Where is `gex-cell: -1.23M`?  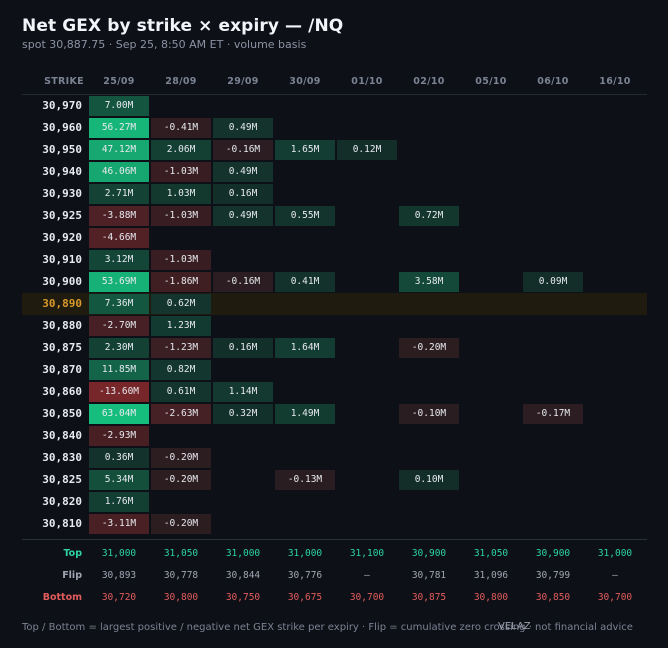 gex-cell: -1.23M is located at coordinates (181, 348).